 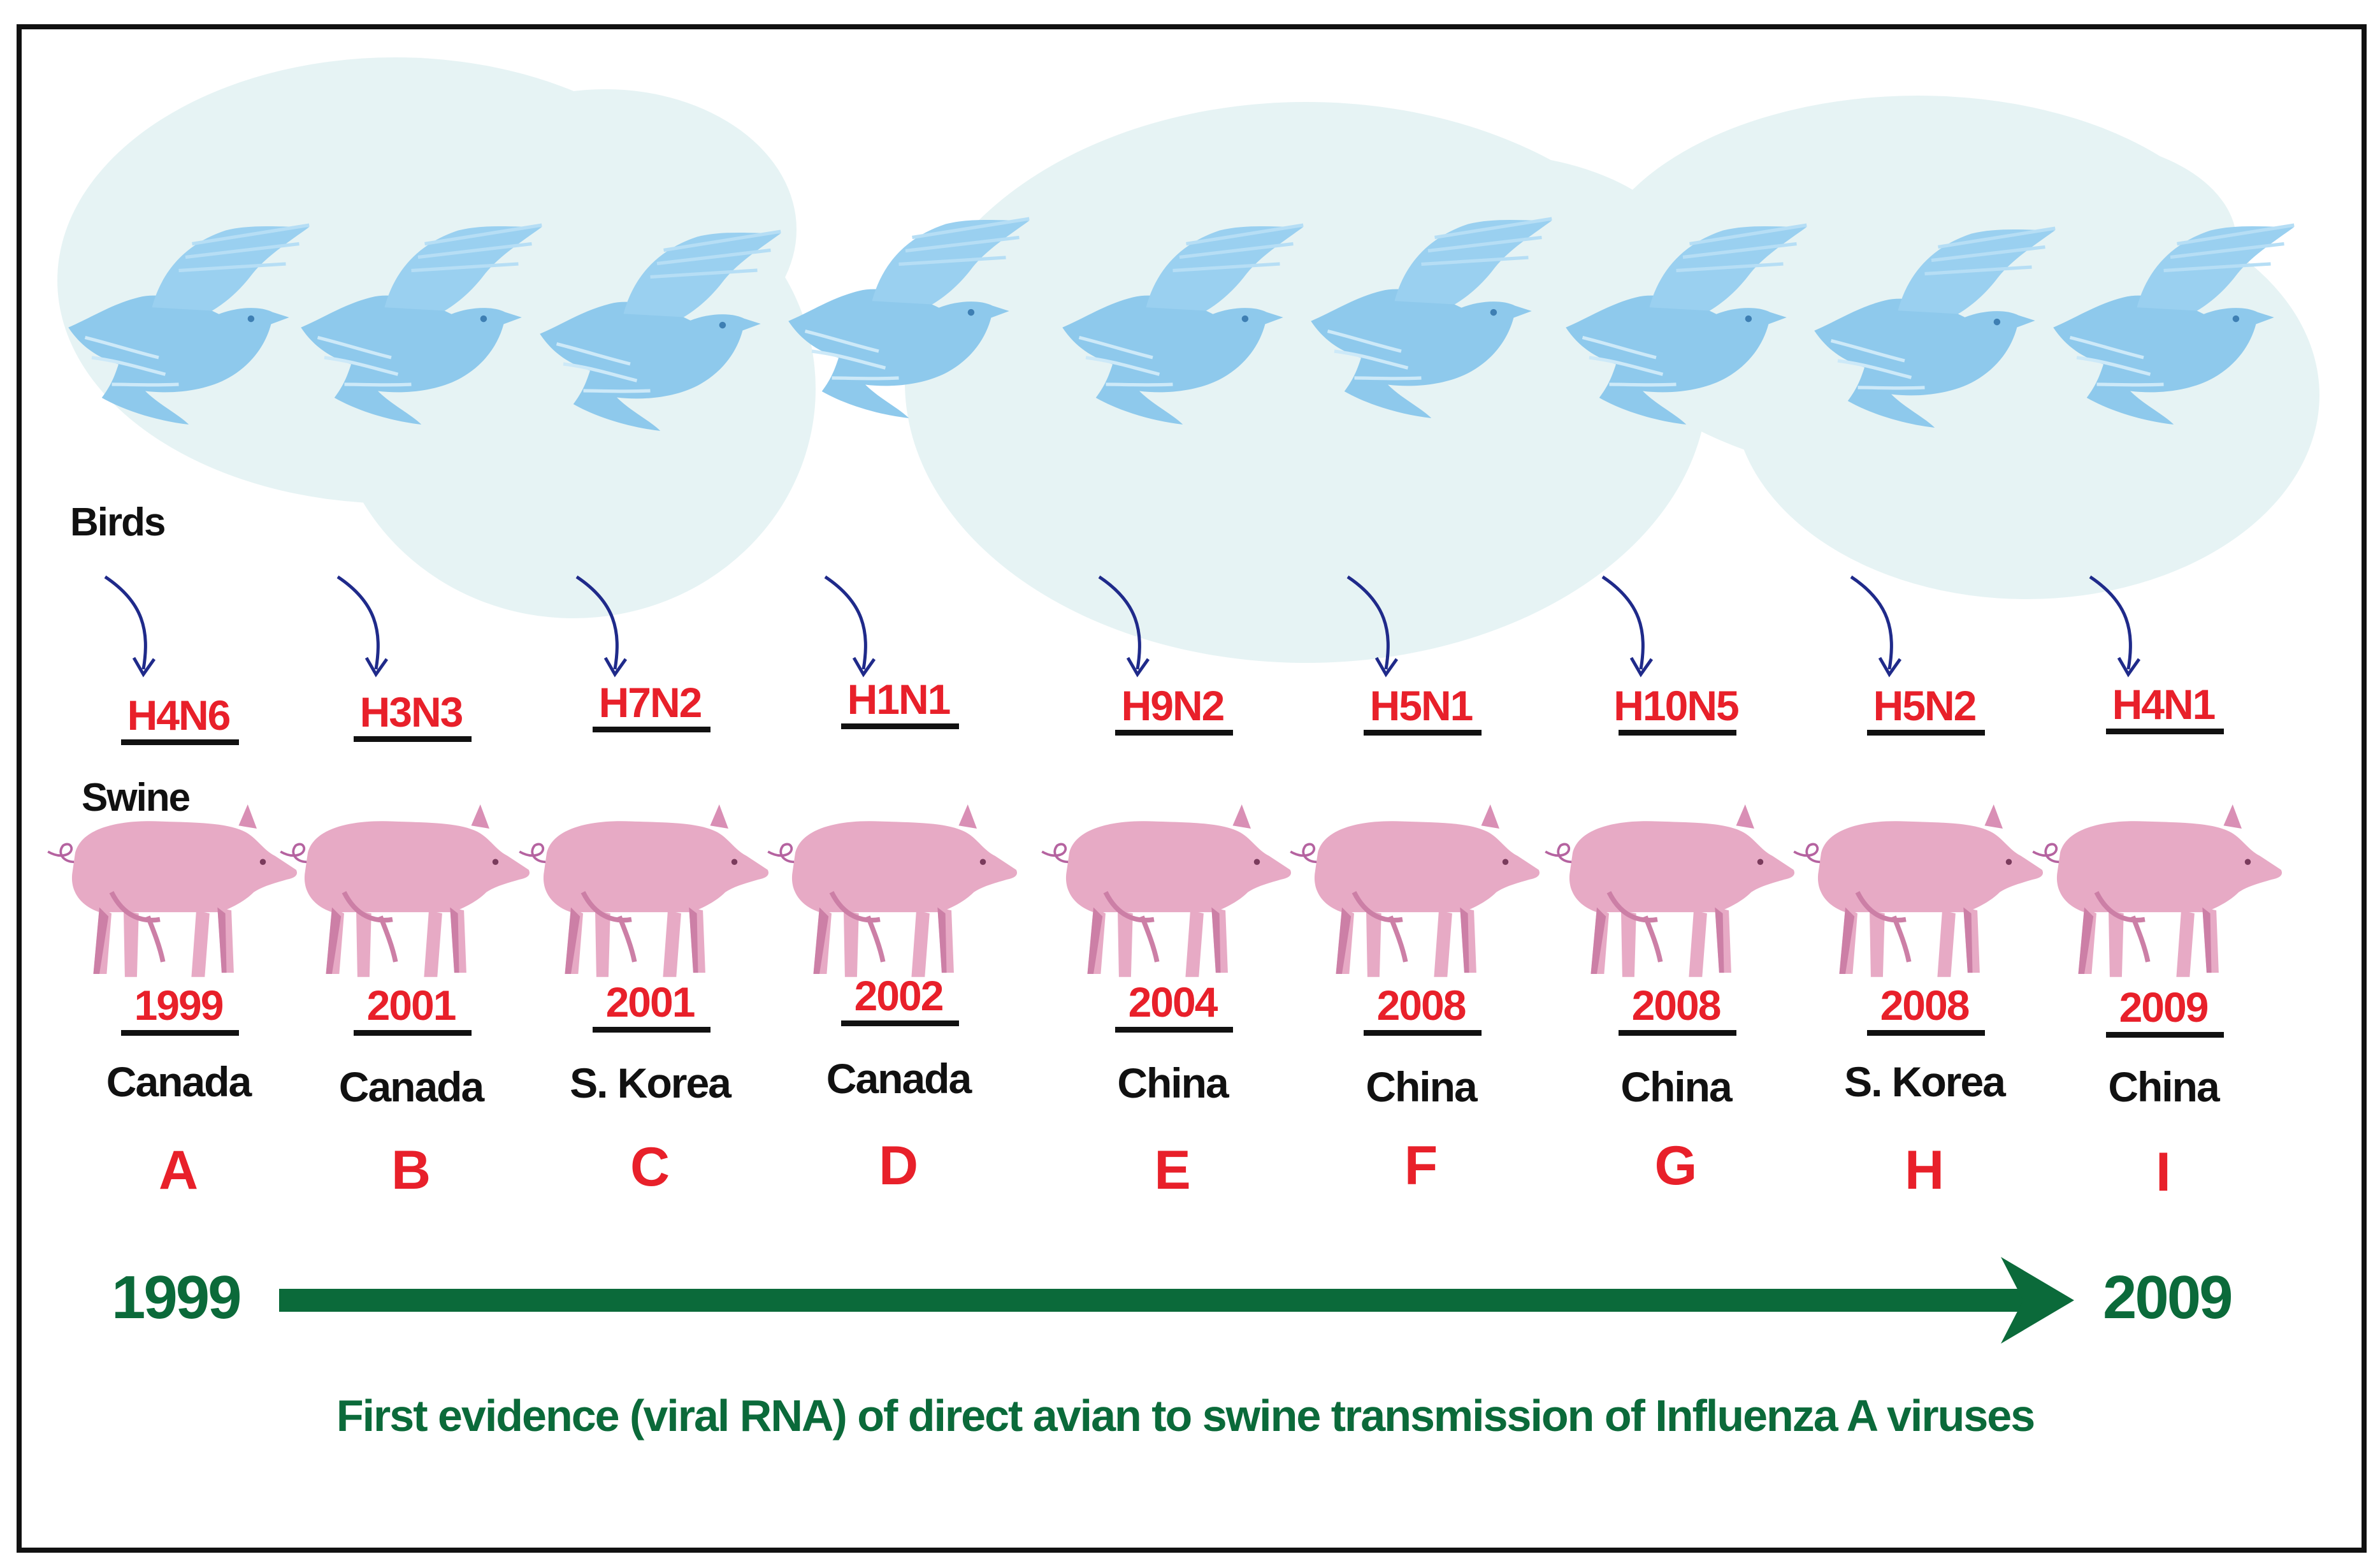 What do you see at coordinates (1172, 1171) in the screenshot?
I see `panel-letter: E` at bounding box center [1172, 1171].